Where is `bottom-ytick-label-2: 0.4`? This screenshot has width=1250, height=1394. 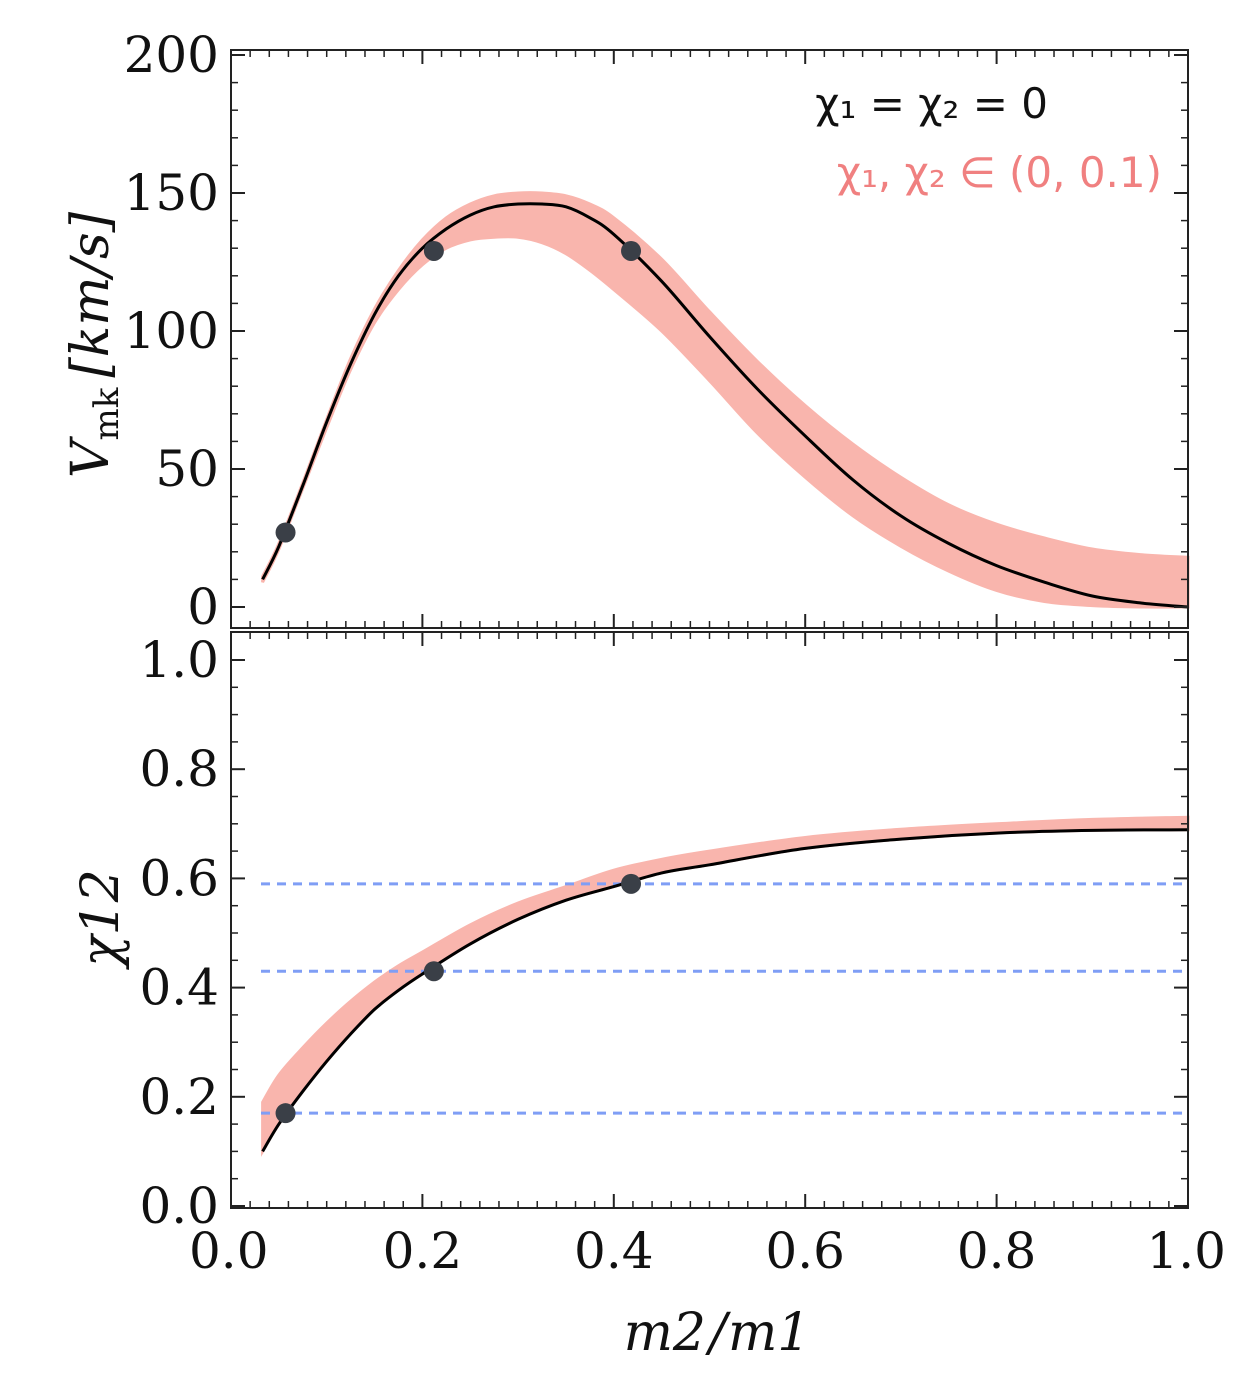
bottom-ytick-label-2: 0.4 is located at coordinates (179, 988).